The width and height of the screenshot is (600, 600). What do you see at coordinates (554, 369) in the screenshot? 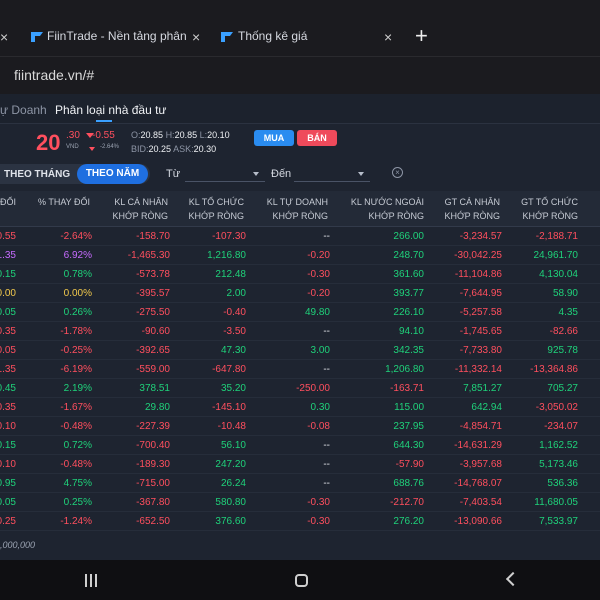
I see `table-cell: -13,364.86` at bounding box center [554, 369].